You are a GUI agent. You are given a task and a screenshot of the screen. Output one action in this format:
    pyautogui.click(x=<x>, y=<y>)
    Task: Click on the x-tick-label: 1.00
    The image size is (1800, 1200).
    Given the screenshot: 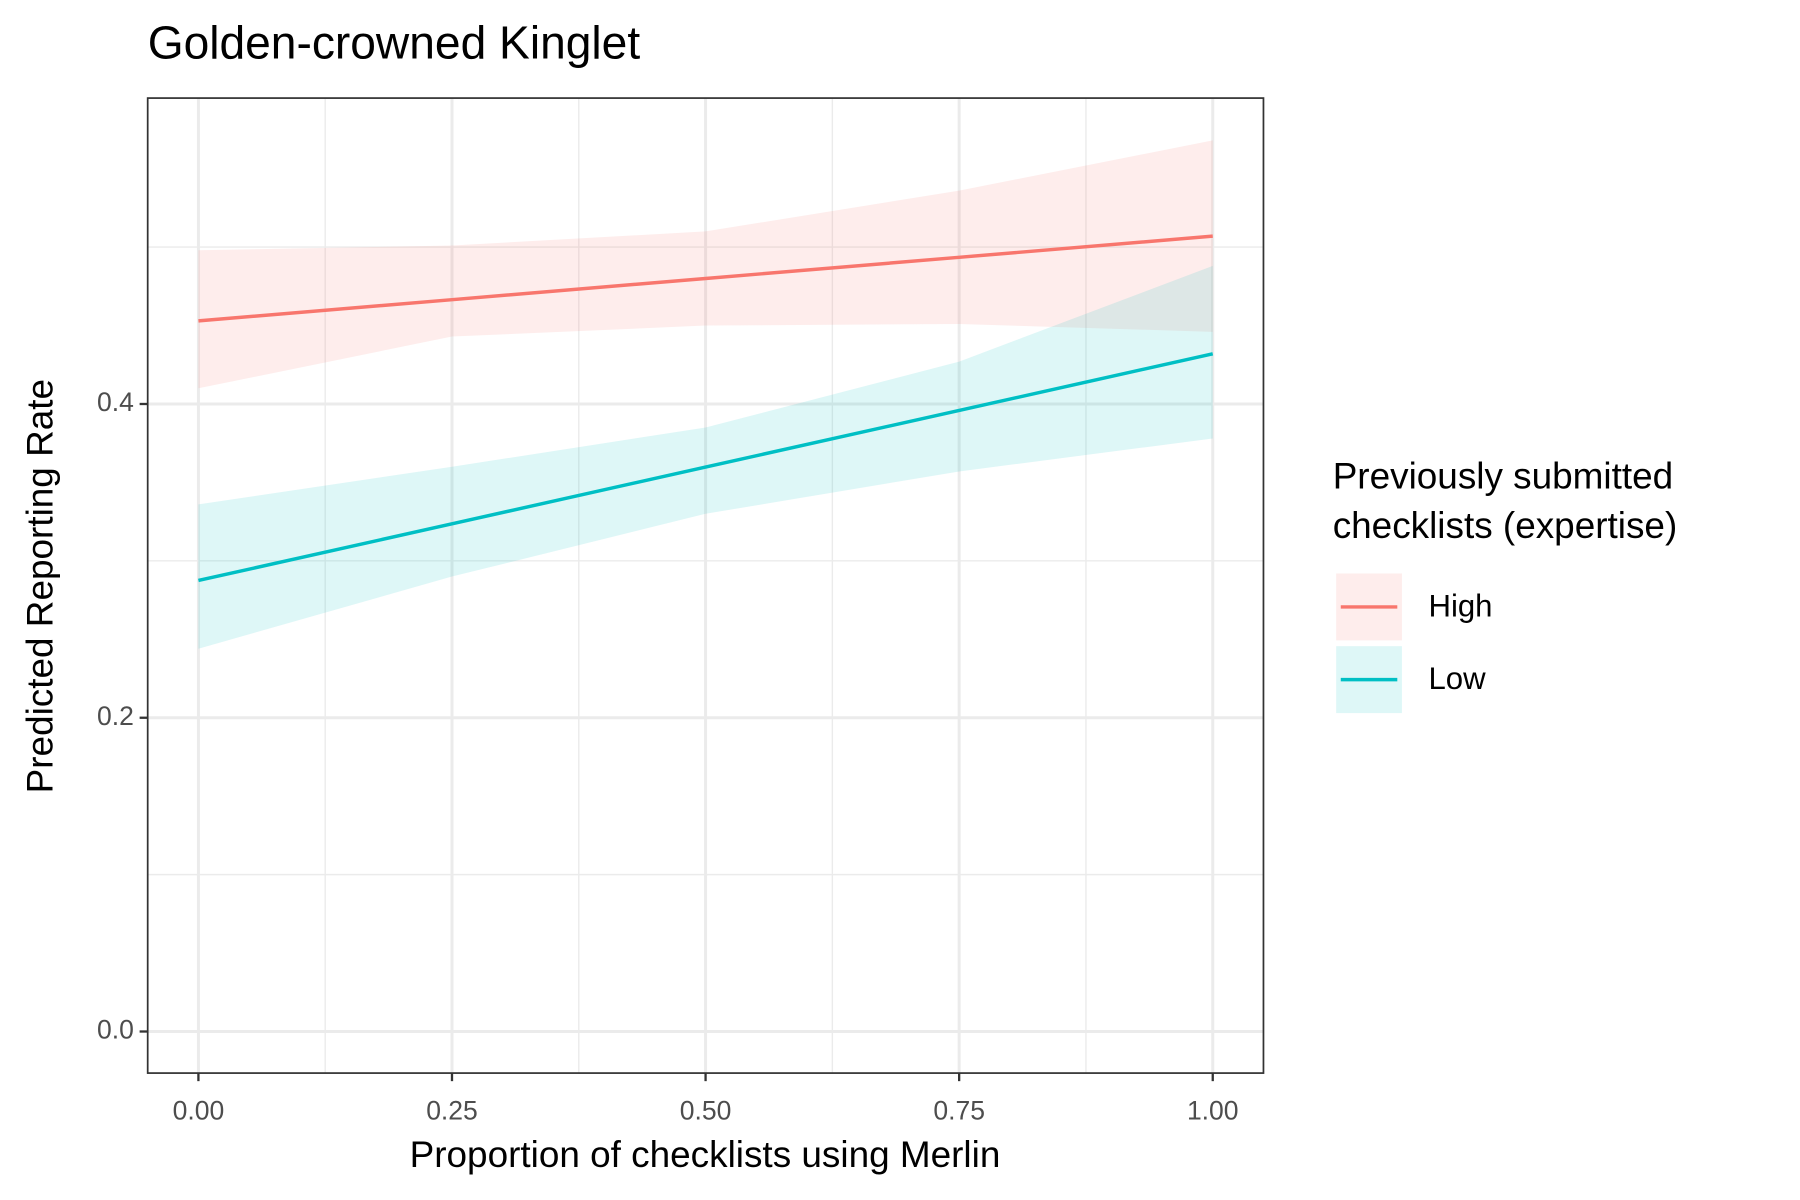 What is the action you would take?
    pyautogui.click(x=1213, y=1110)
    